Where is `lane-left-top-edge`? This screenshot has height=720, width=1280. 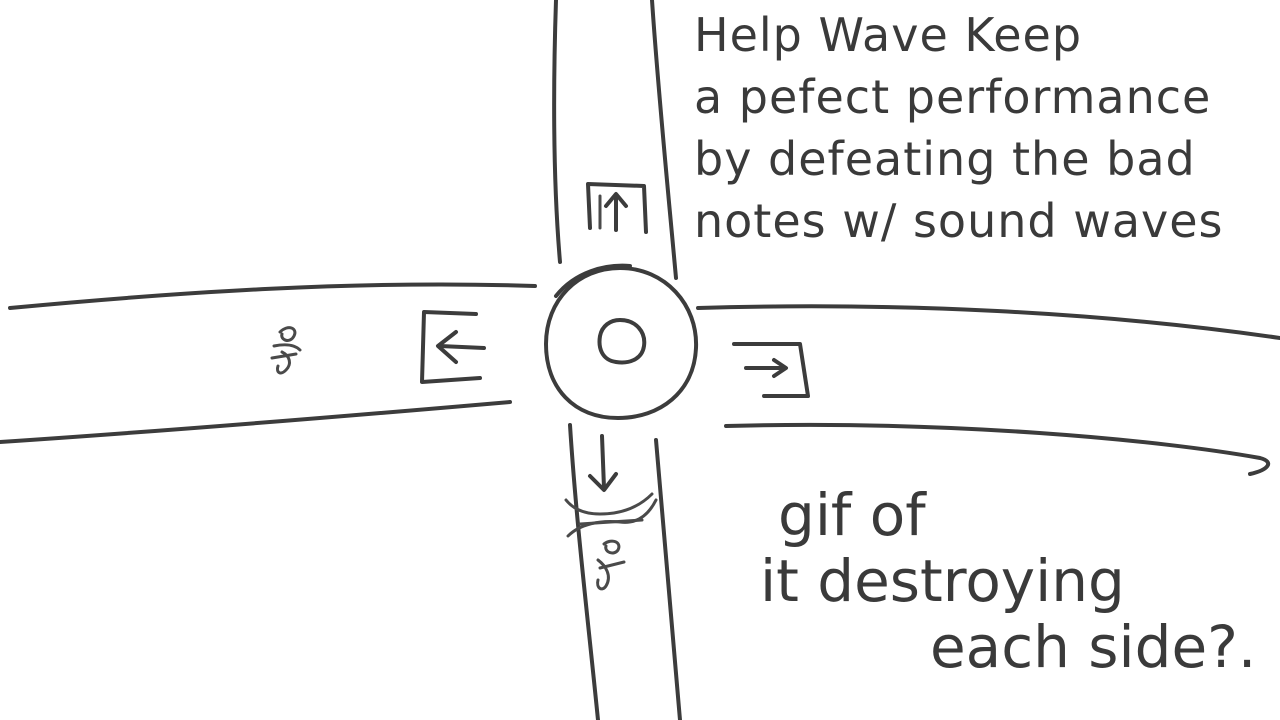
lane-left-top-edge is located at coordinates (272, 296).